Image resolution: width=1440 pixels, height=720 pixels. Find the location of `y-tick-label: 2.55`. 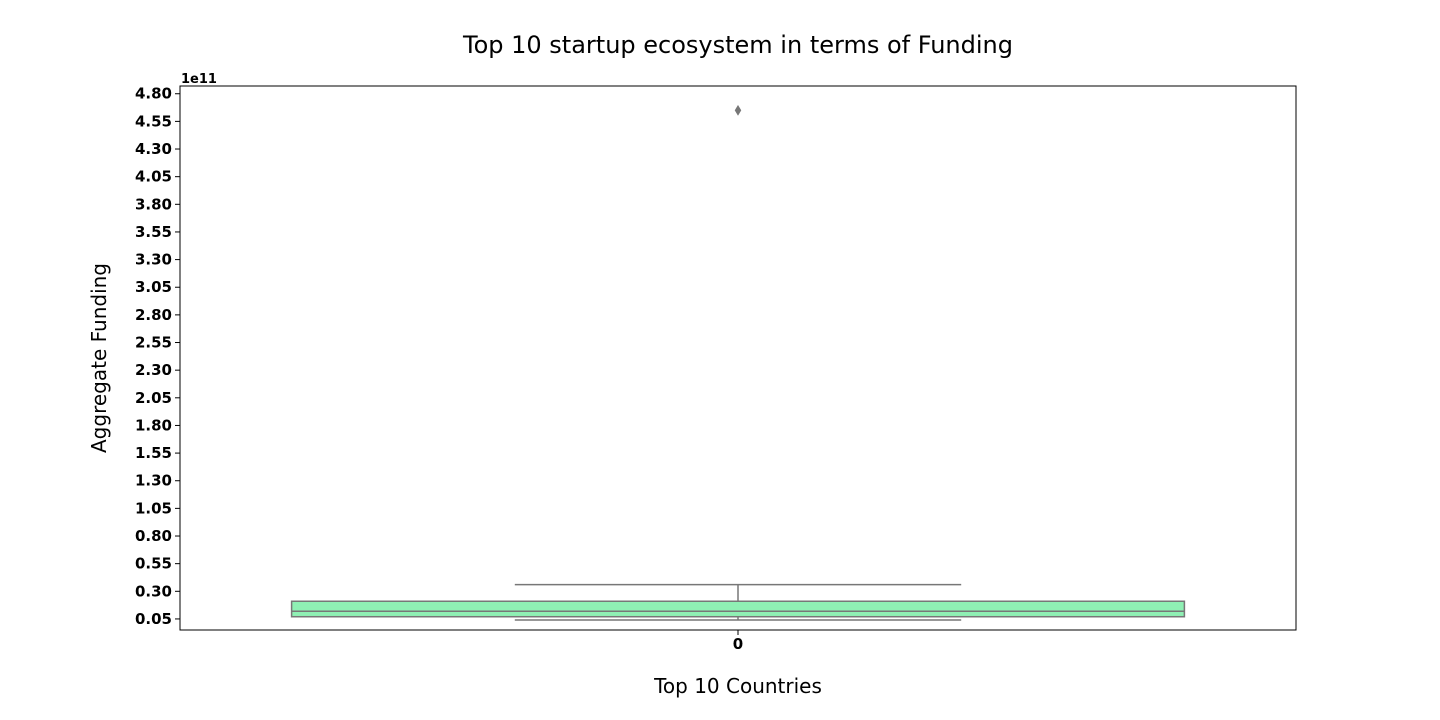

y-tick-label: 2.55 is located at coordinates (153, 343).